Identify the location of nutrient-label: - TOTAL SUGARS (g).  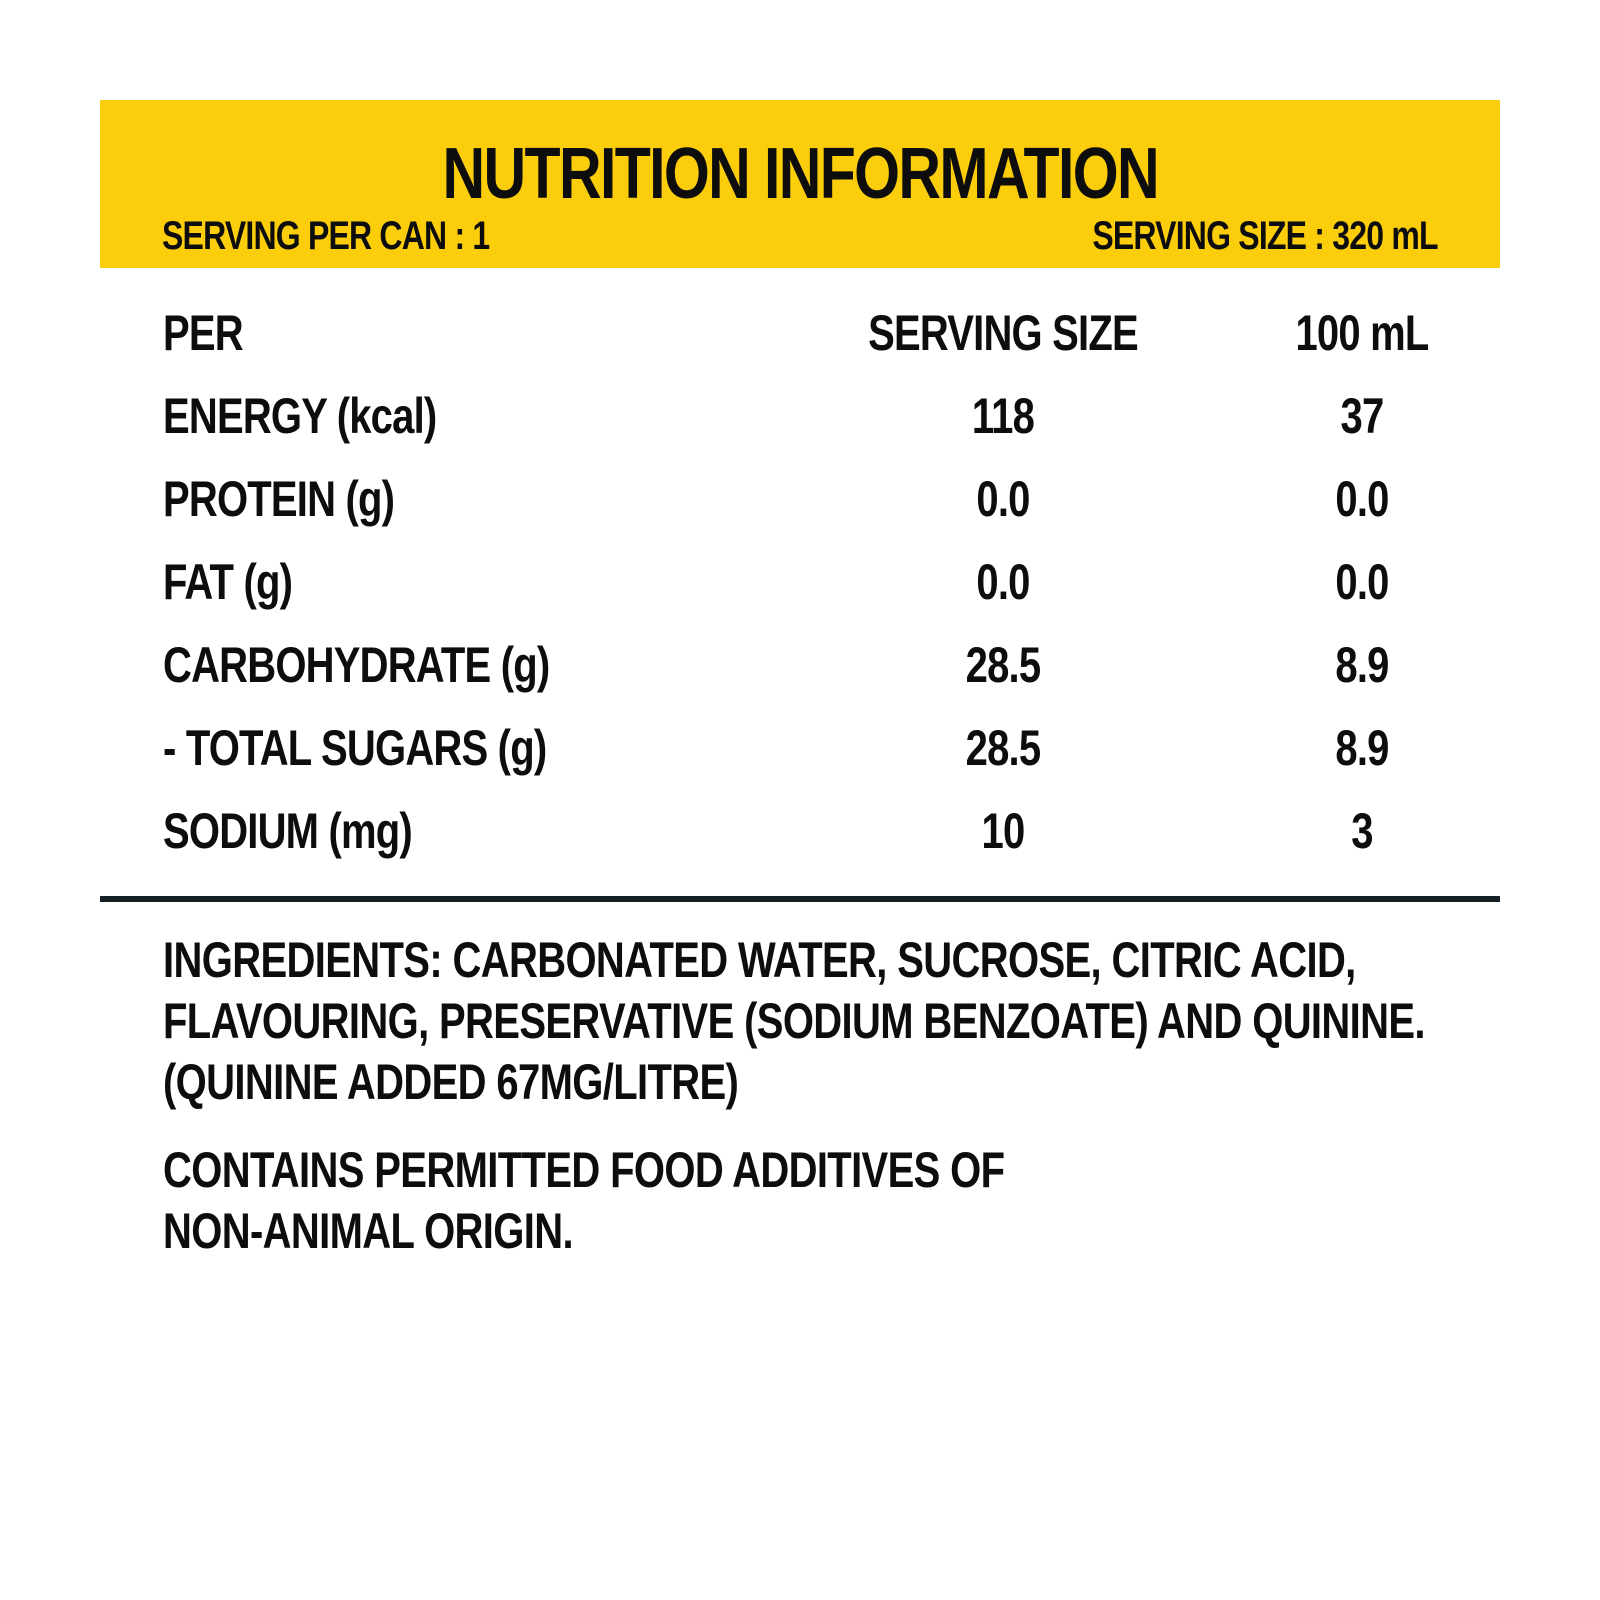
(355, 748).